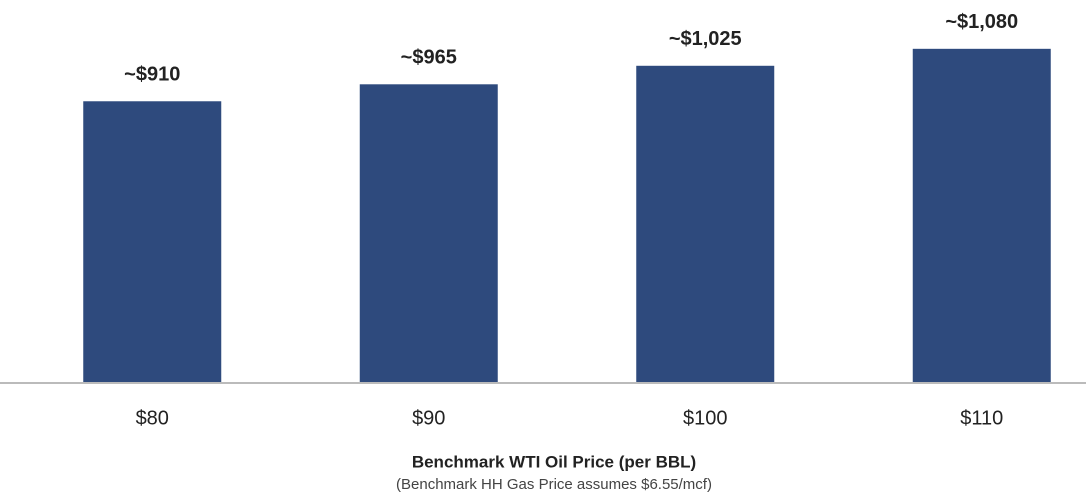 The image size is (1086, 498). Describe the element at coordinates (981, 418) in the screenshot. I see `x-tick-label: $110` at that location.